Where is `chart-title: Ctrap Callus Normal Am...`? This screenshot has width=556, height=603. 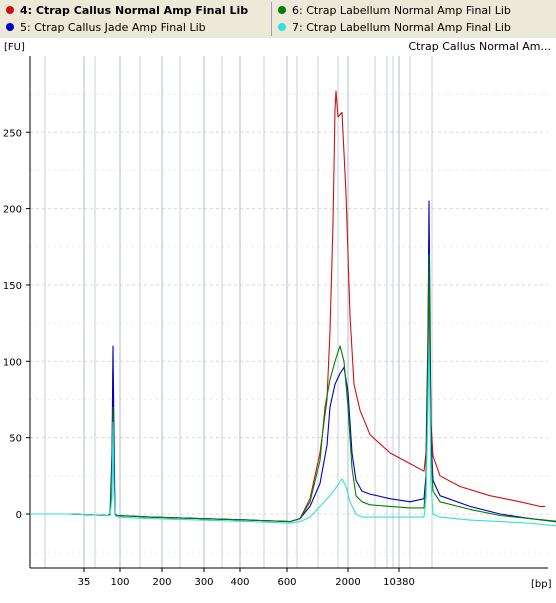 chart-title: Ctrap Callus Normal Am... is located at coordinates (480, 46).